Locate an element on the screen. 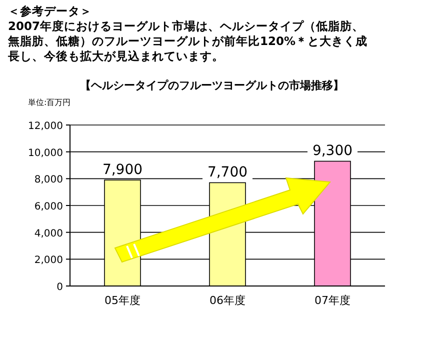  y-tick-label: 4,000 is located at coordinates (48, 234).